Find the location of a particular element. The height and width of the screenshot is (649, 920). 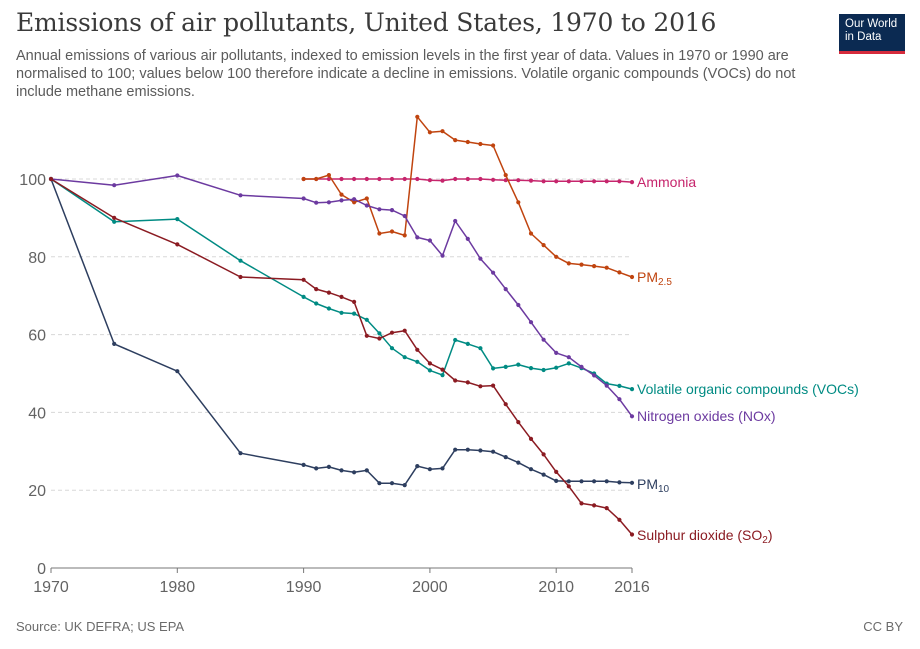

series-label: Nitrogen oxides (NOx) is located at coordinates (706, 416).